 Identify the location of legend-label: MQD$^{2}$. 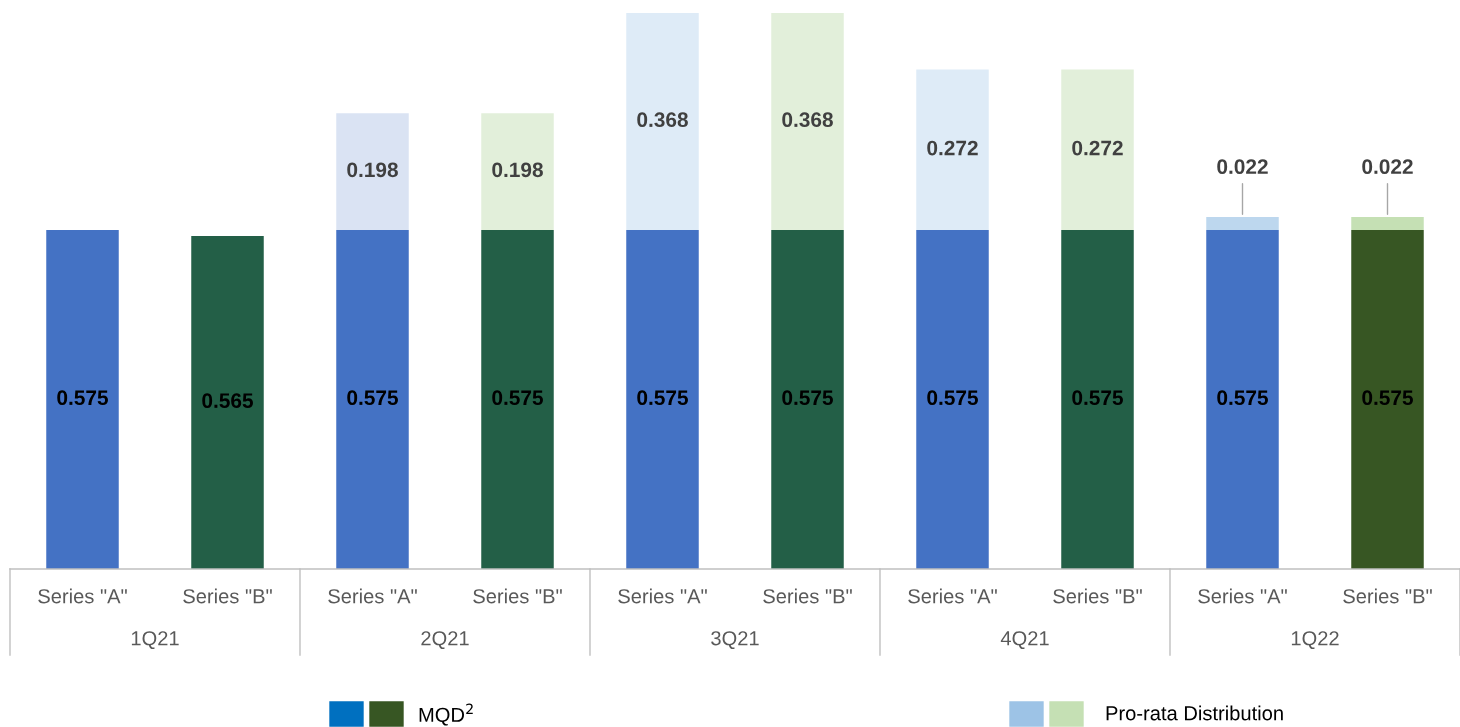
(446, 714).